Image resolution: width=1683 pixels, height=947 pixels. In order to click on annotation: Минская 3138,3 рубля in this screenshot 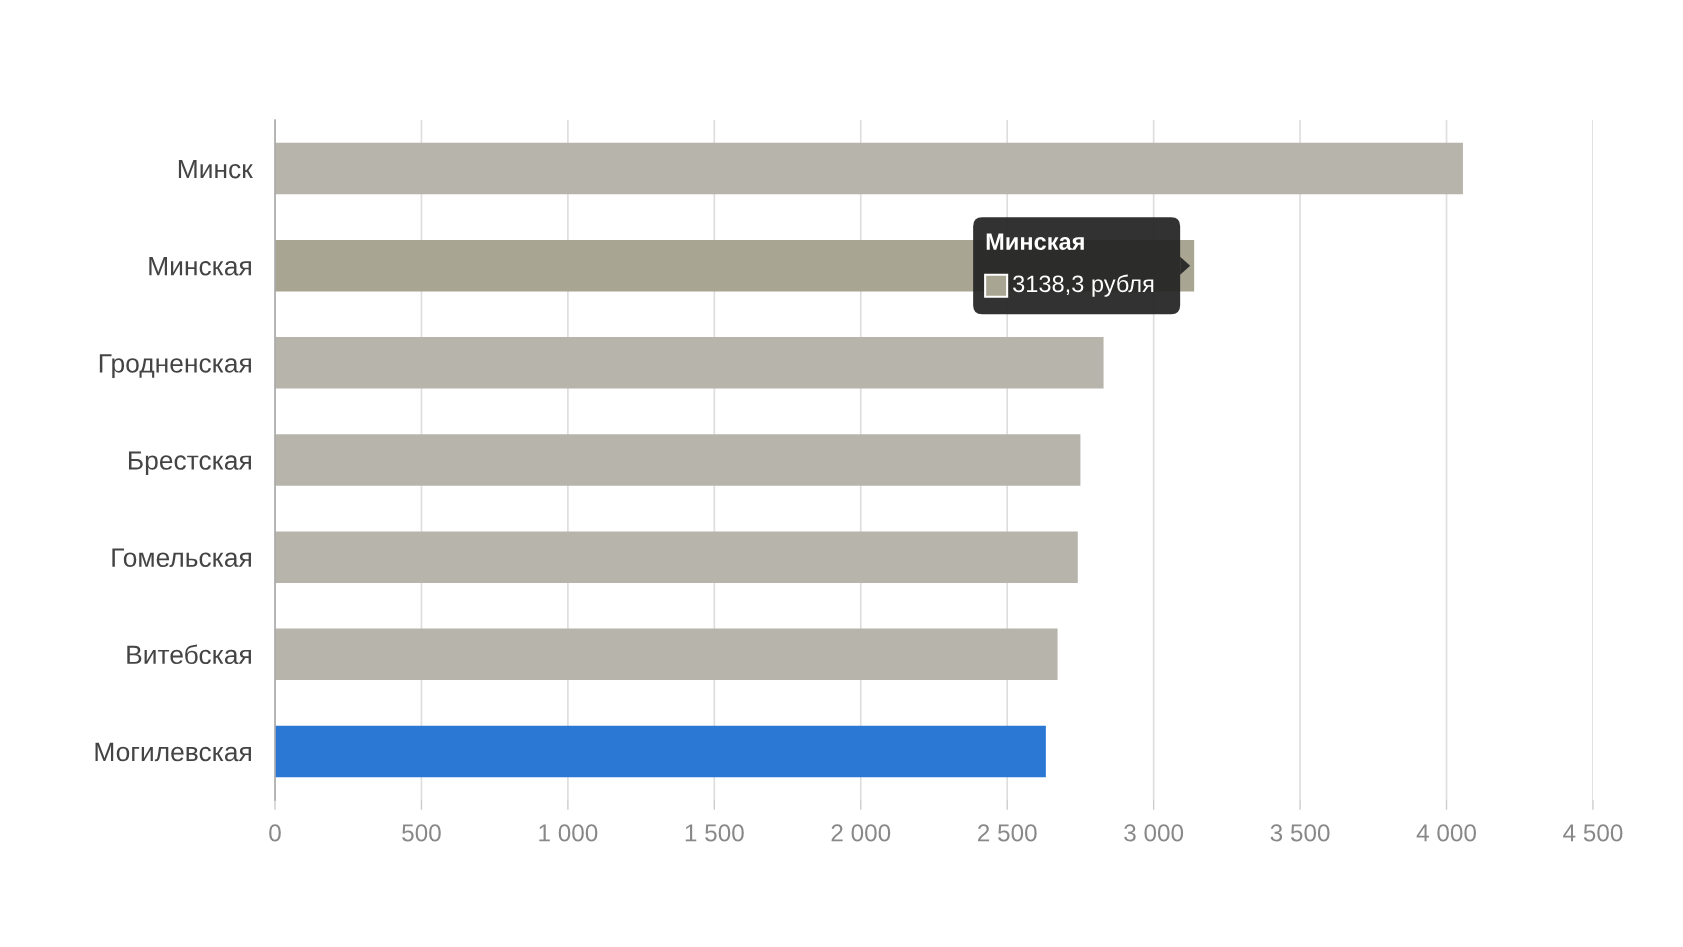, I will do `click(1070, 265)`.